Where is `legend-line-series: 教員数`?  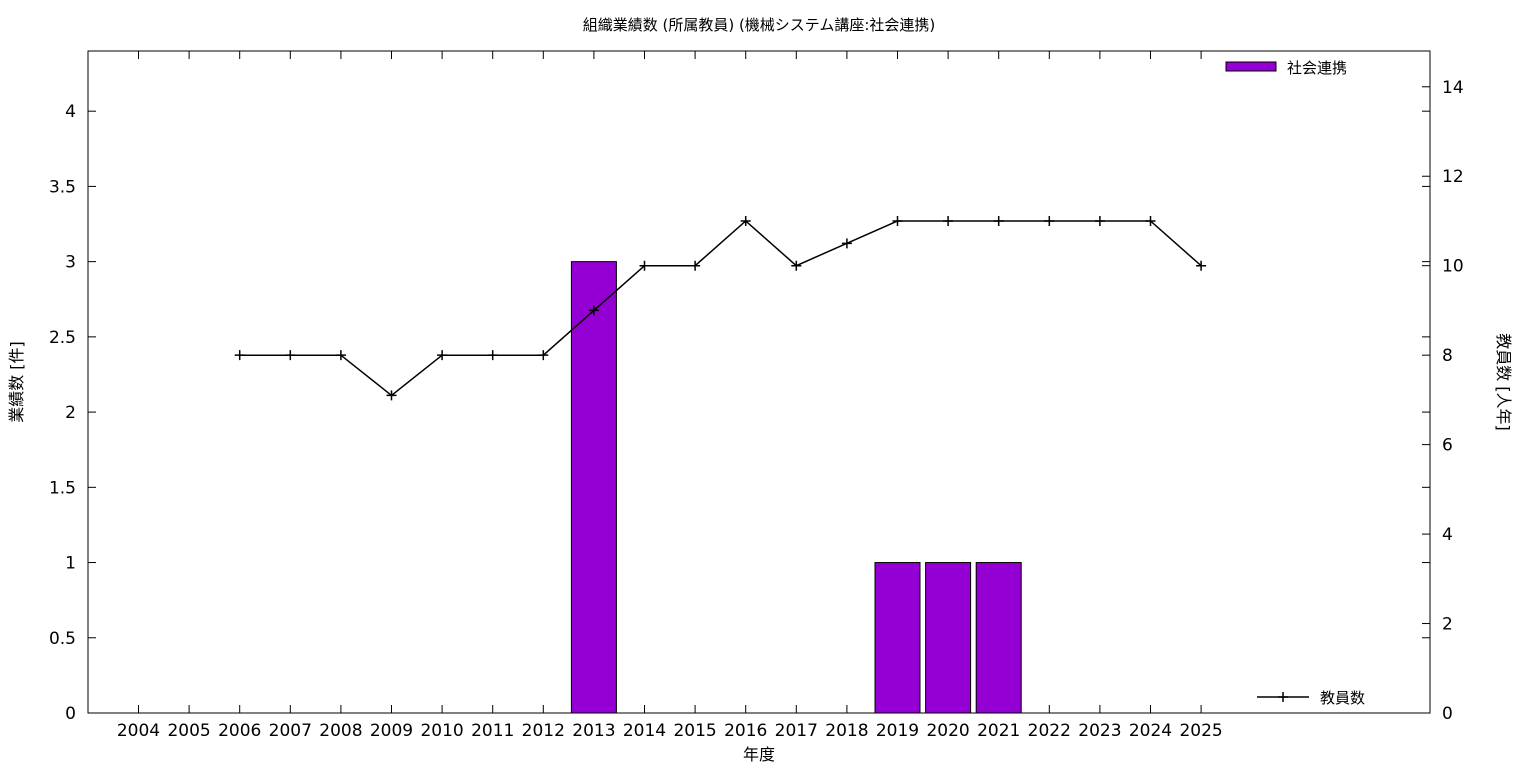 legend-line-series: 教員数 is located at coordinates (1311, 698).